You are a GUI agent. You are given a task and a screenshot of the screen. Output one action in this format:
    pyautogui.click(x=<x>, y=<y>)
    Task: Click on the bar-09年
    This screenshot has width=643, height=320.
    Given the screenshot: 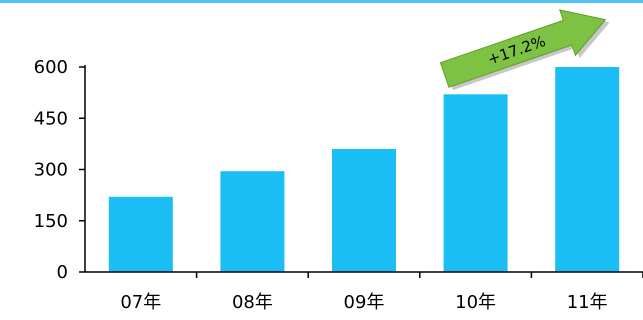 What is the action you would take?
    pyautogui.click(x=364, y=210)
    